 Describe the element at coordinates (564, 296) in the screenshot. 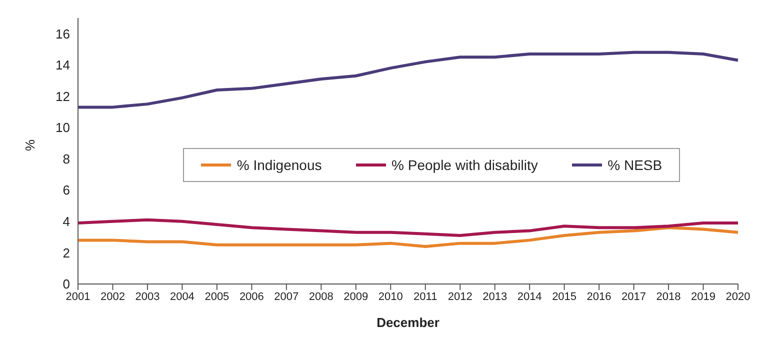

I see `x-tick-label: 2015` at that location.